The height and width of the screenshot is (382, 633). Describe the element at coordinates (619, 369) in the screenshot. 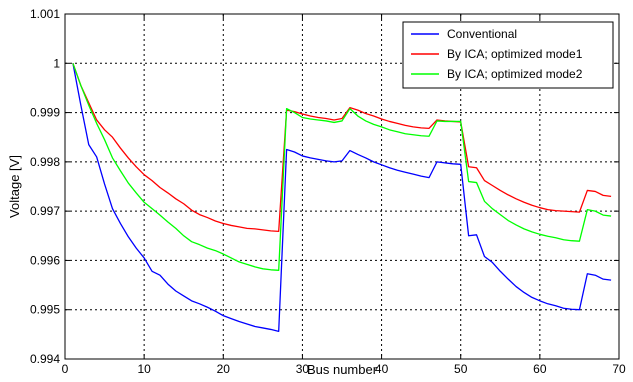

I see `x-tick-label: 70` at that location.